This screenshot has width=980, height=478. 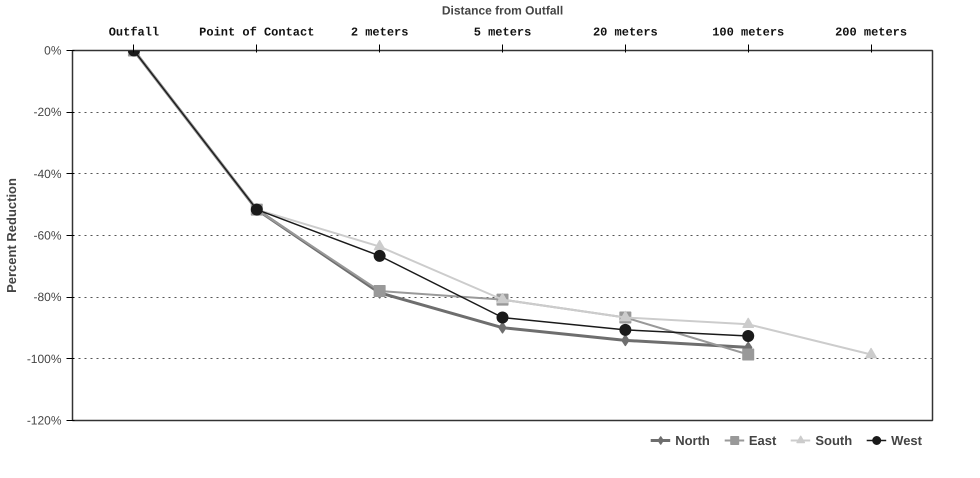 I want to click on x-tick-label: 100 meters, so click(x=748, y=33).